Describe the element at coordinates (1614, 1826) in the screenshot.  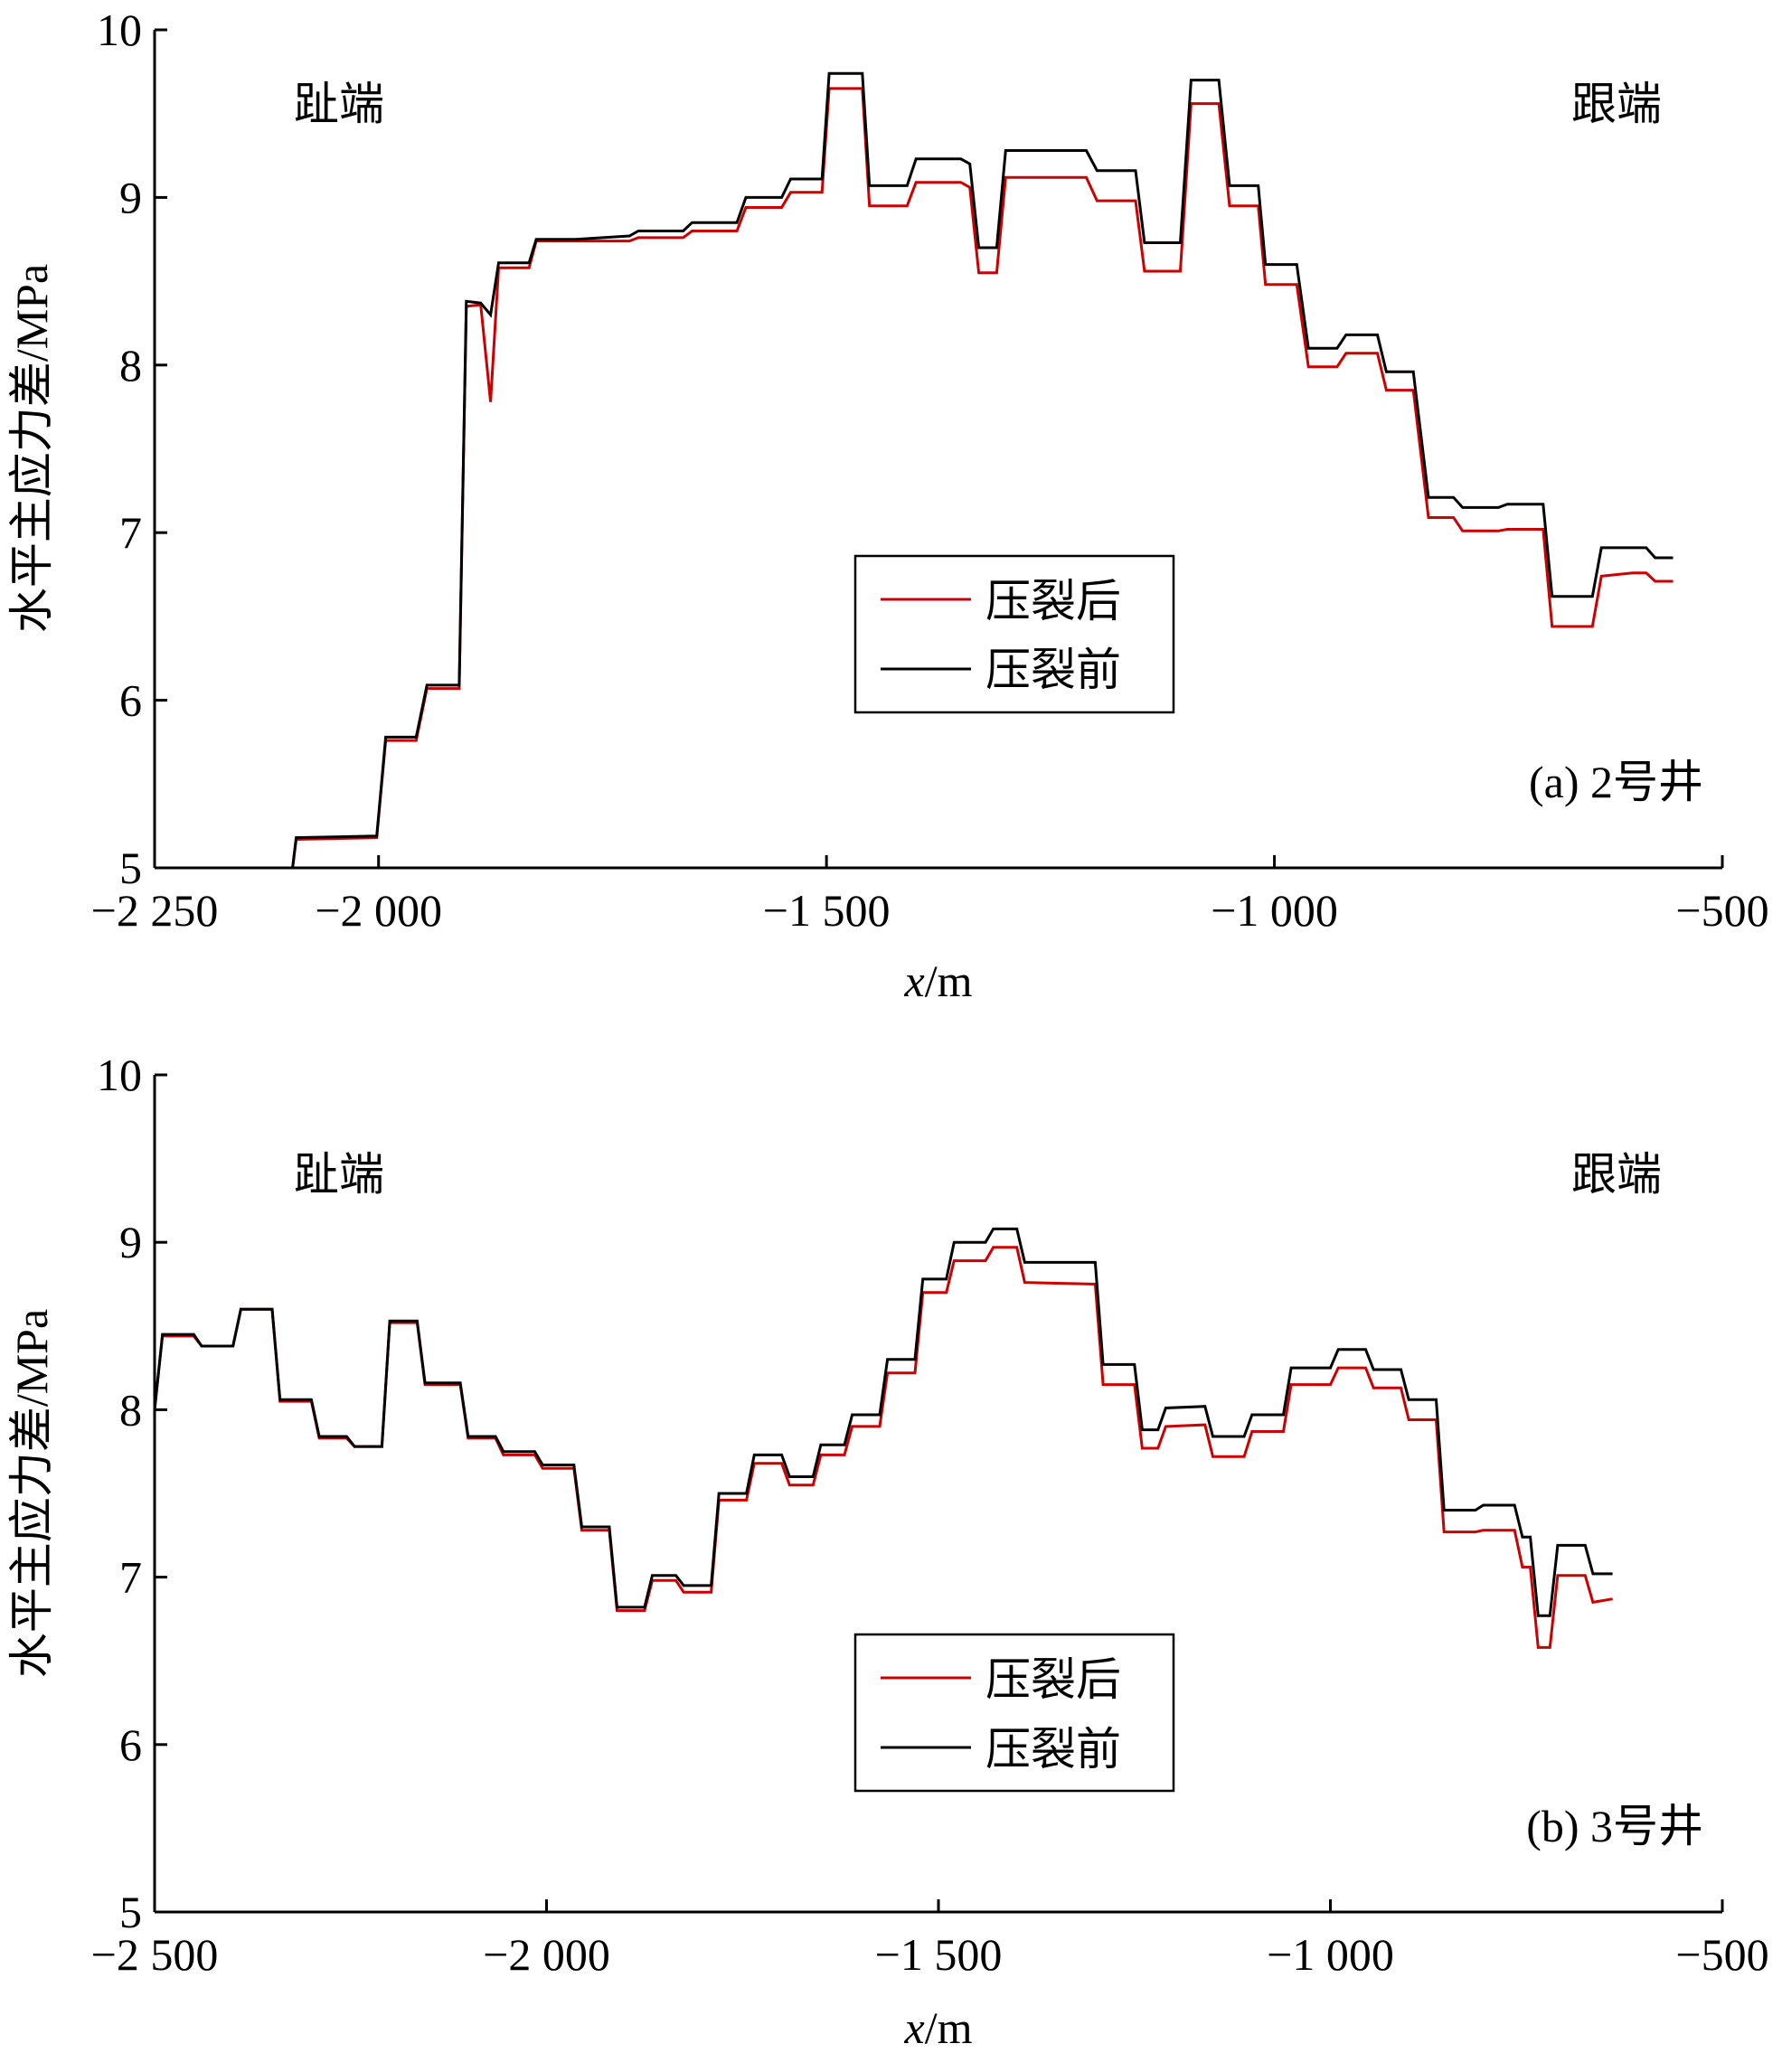
I see `panel-label: (b) 3号井` at that location.